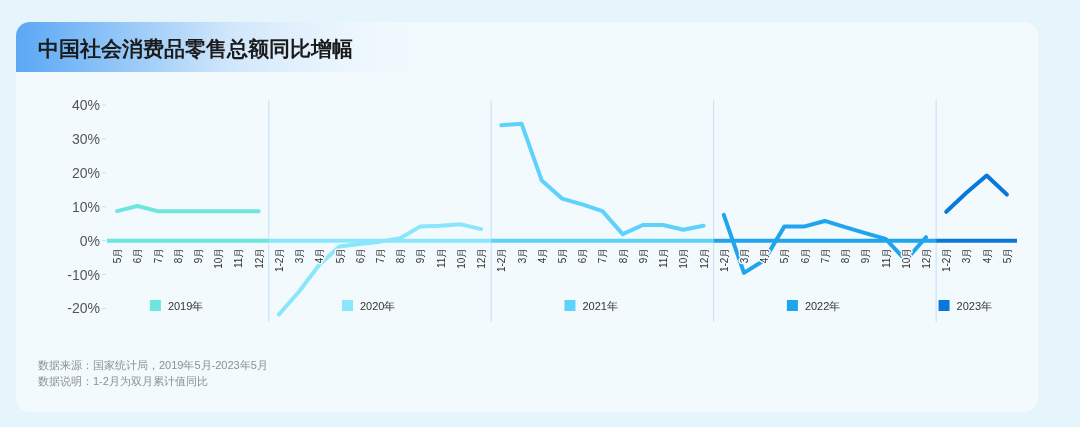 This screenshot has height=427, width=1080. What do you see at coordinates (378, 306) in the screenshot?
I see `legend-label: 2020年` at bounding box center [378, 306].